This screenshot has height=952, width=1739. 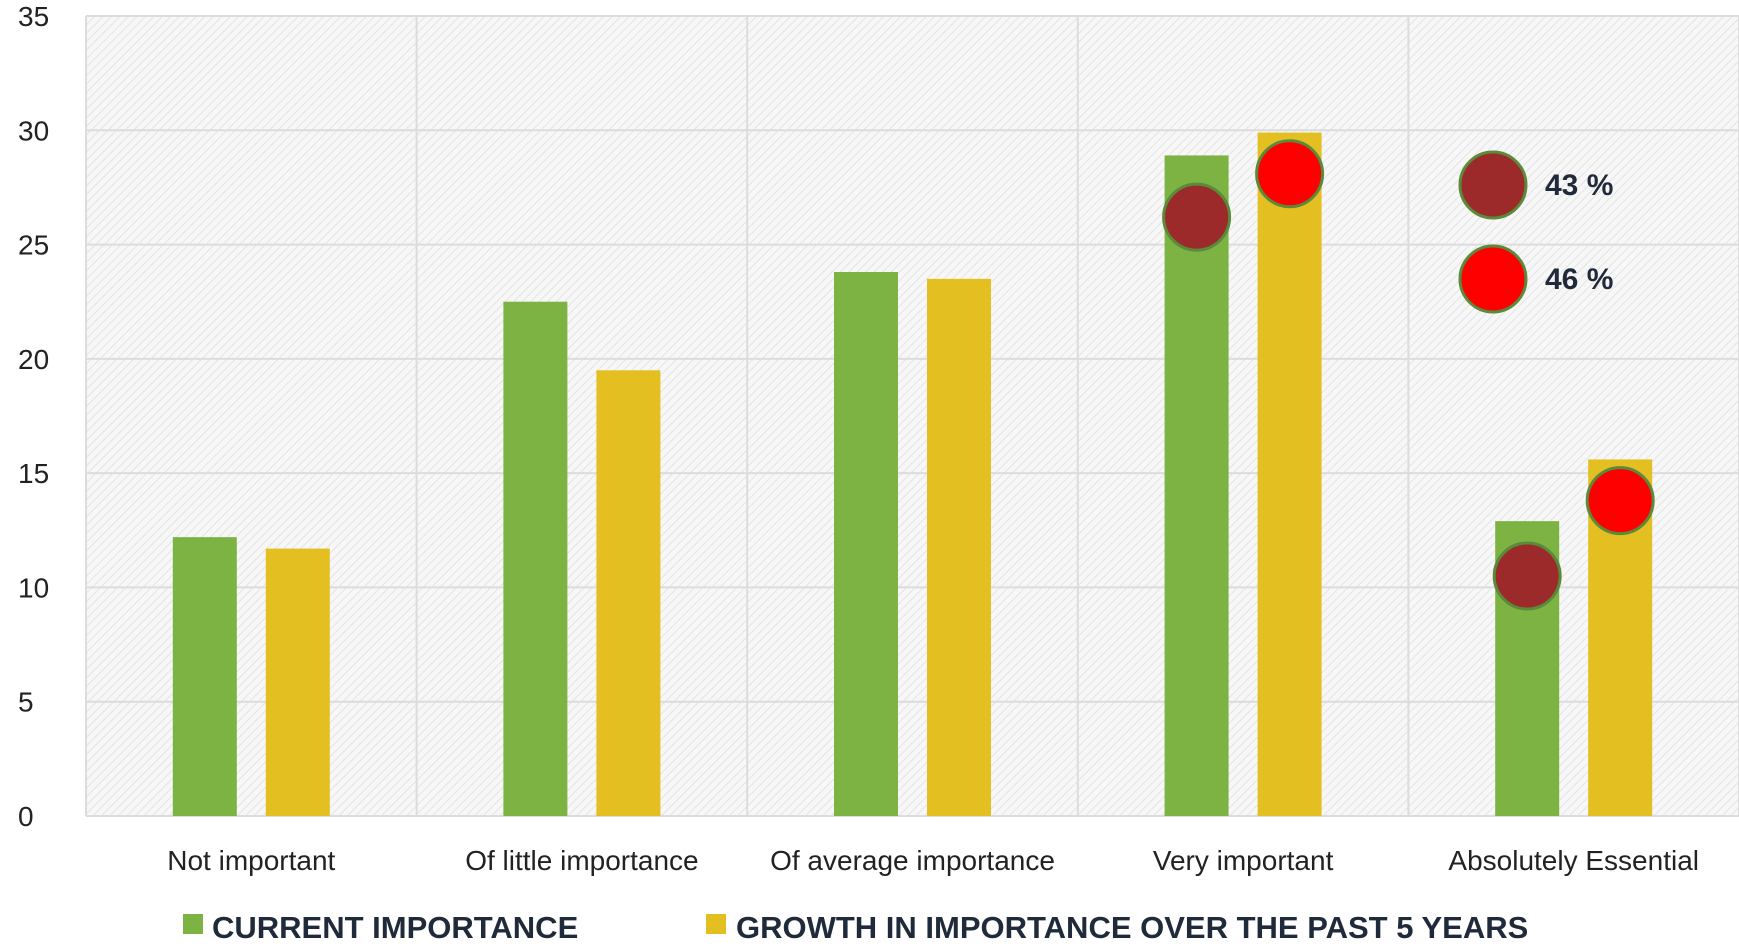 What do you see at coordinates (33, 359) in the screenshot?
I see `y-tick-label: 20` at bounding box center [33, 359].